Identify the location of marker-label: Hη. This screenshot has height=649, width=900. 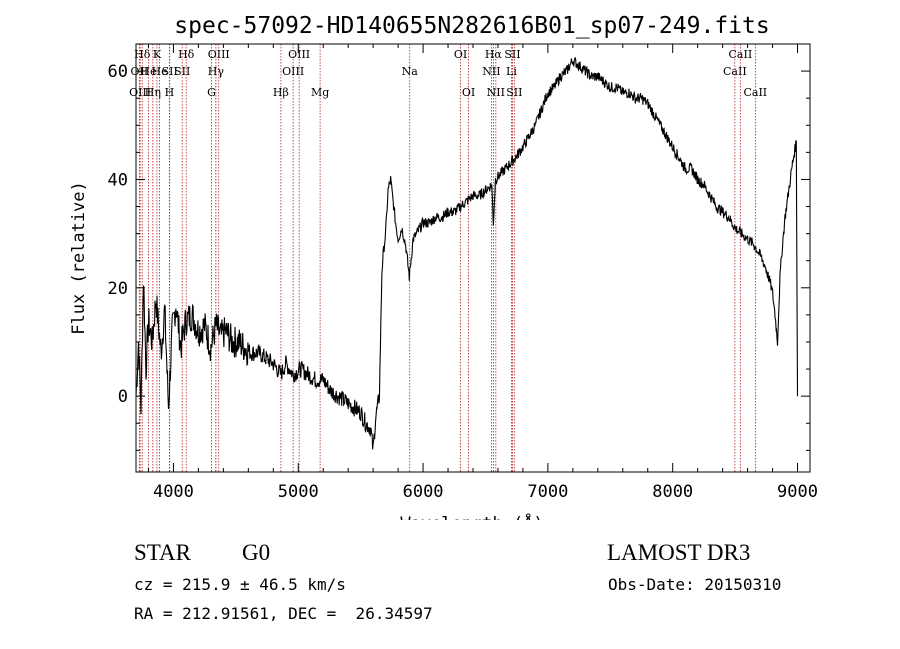
(153, 92).